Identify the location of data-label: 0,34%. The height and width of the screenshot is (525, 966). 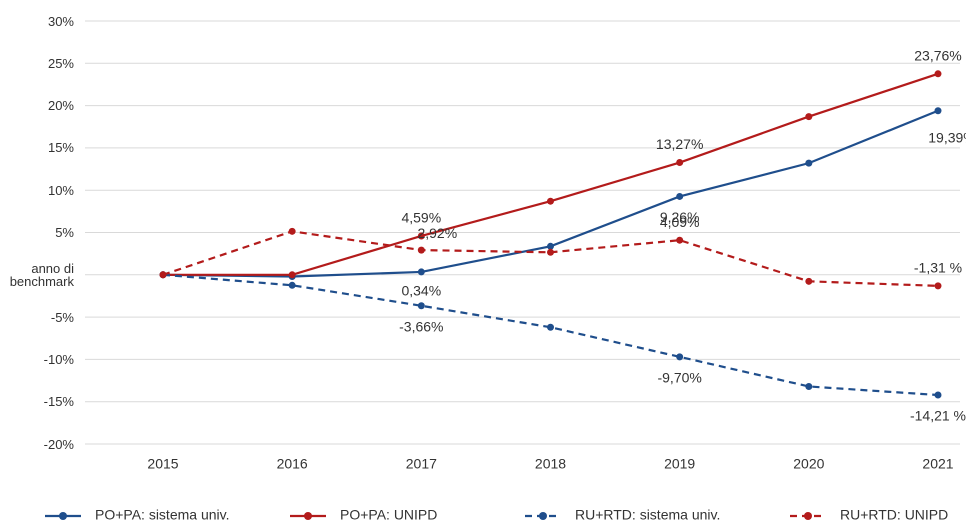
(421, 291).